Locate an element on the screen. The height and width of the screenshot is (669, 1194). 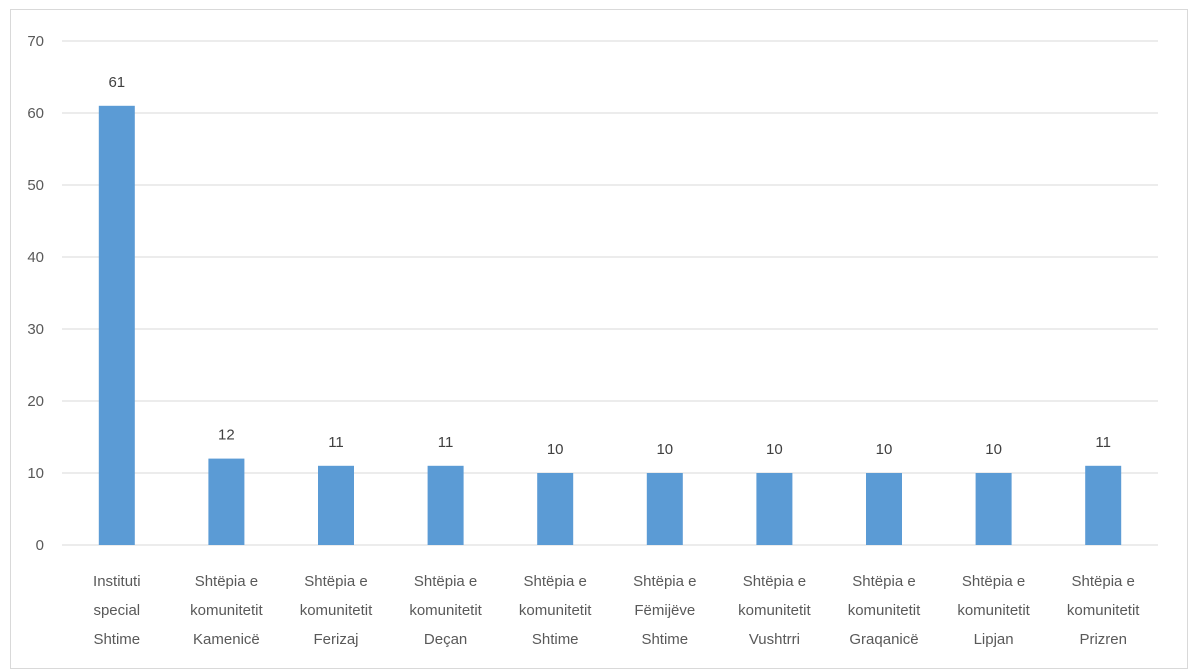
category-label: Shtëpia e komunitetit Vushtrri is located at coordinates (774, 610).